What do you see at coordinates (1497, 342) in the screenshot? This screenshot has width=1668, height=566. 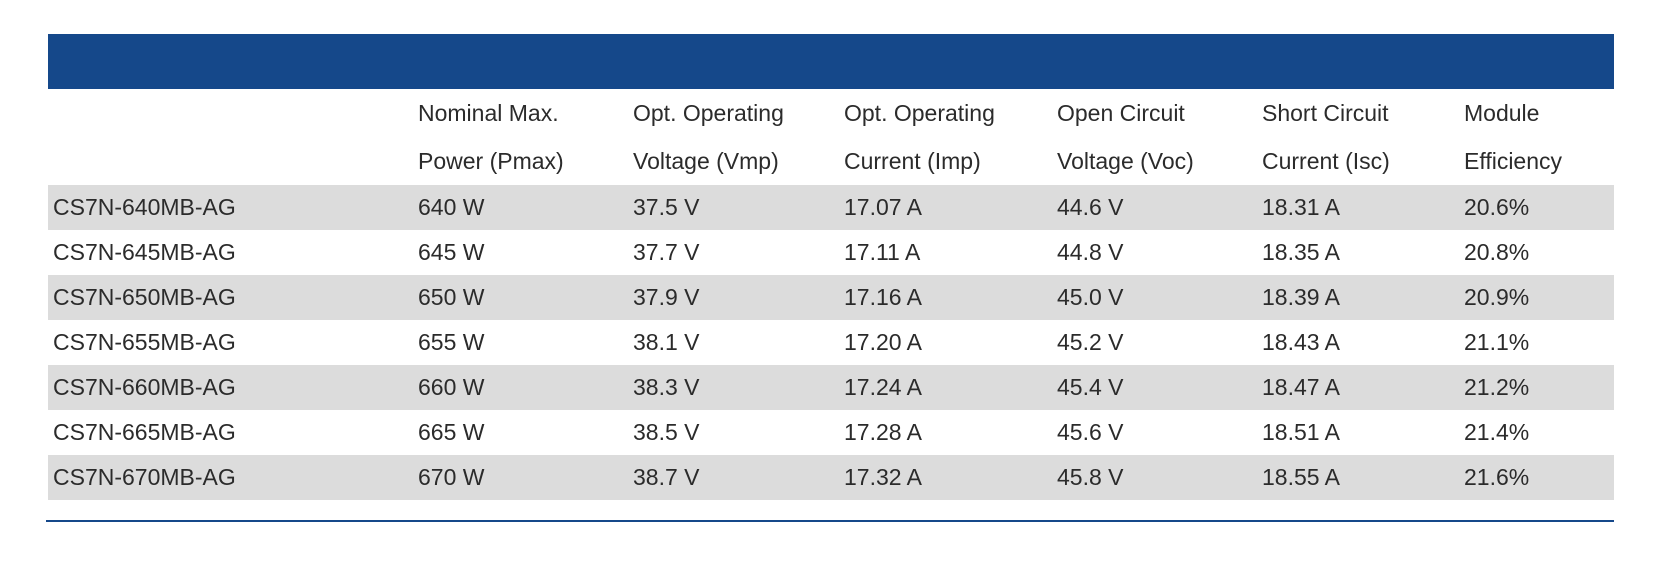 I see `cell-efficiency: 21.1%` at bounding box center [1497, 342].